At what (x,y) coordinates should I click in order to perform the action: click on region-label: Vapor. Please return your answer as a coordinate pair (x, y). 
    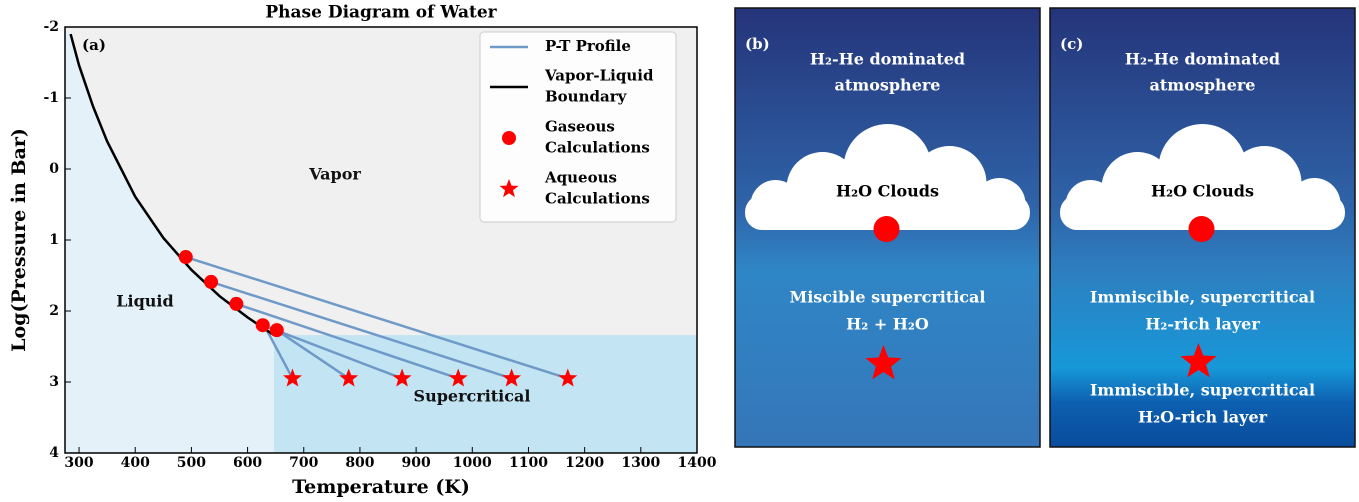
    Looking at the image, I should click on (334, 174).